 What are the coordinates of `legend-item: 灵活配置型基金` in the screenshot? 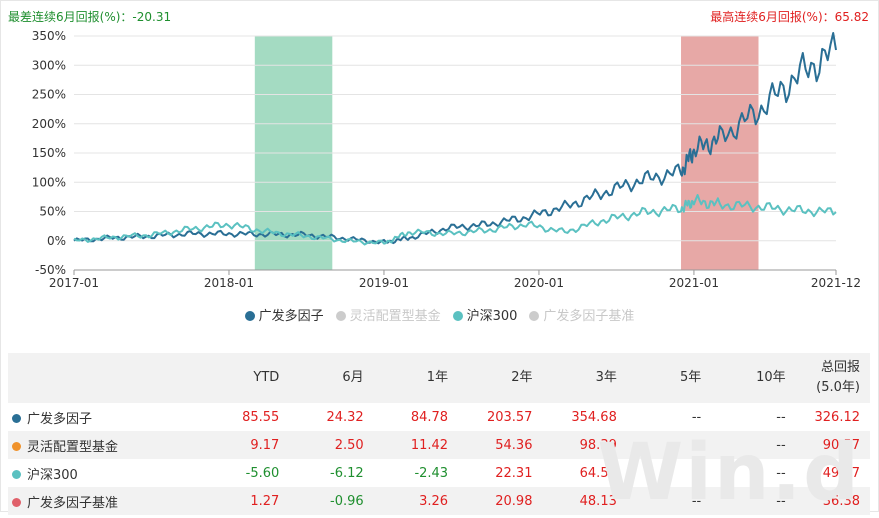 It's located at (388, 314).